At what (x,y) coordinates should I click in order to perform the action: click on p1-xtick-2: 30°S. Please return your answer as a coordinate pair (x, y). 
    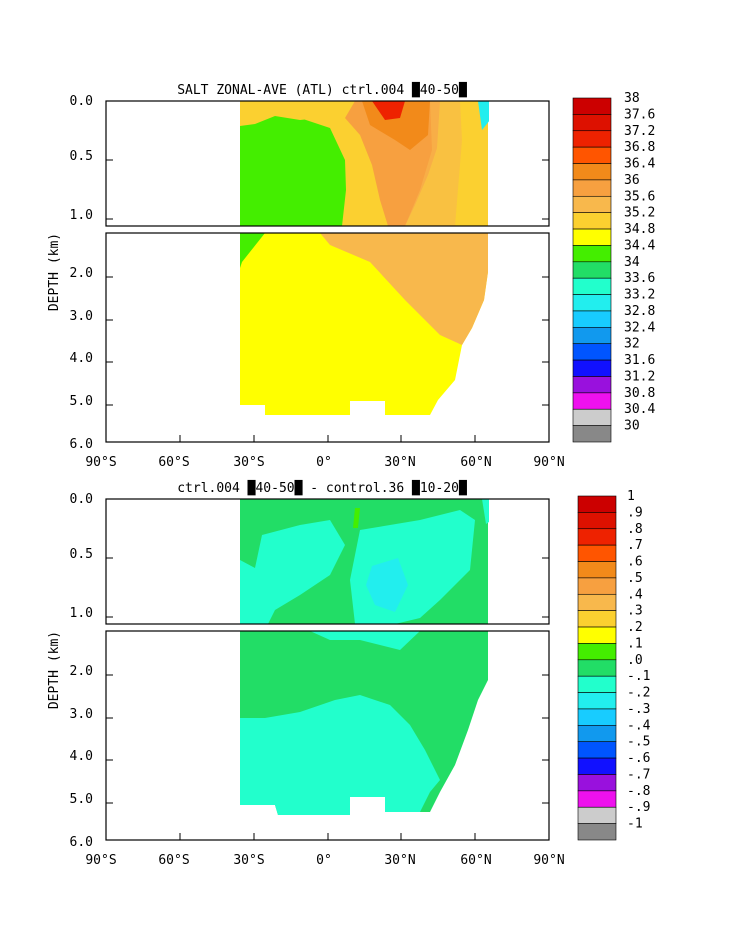
    Looking at the image, I should click on (248, 462).